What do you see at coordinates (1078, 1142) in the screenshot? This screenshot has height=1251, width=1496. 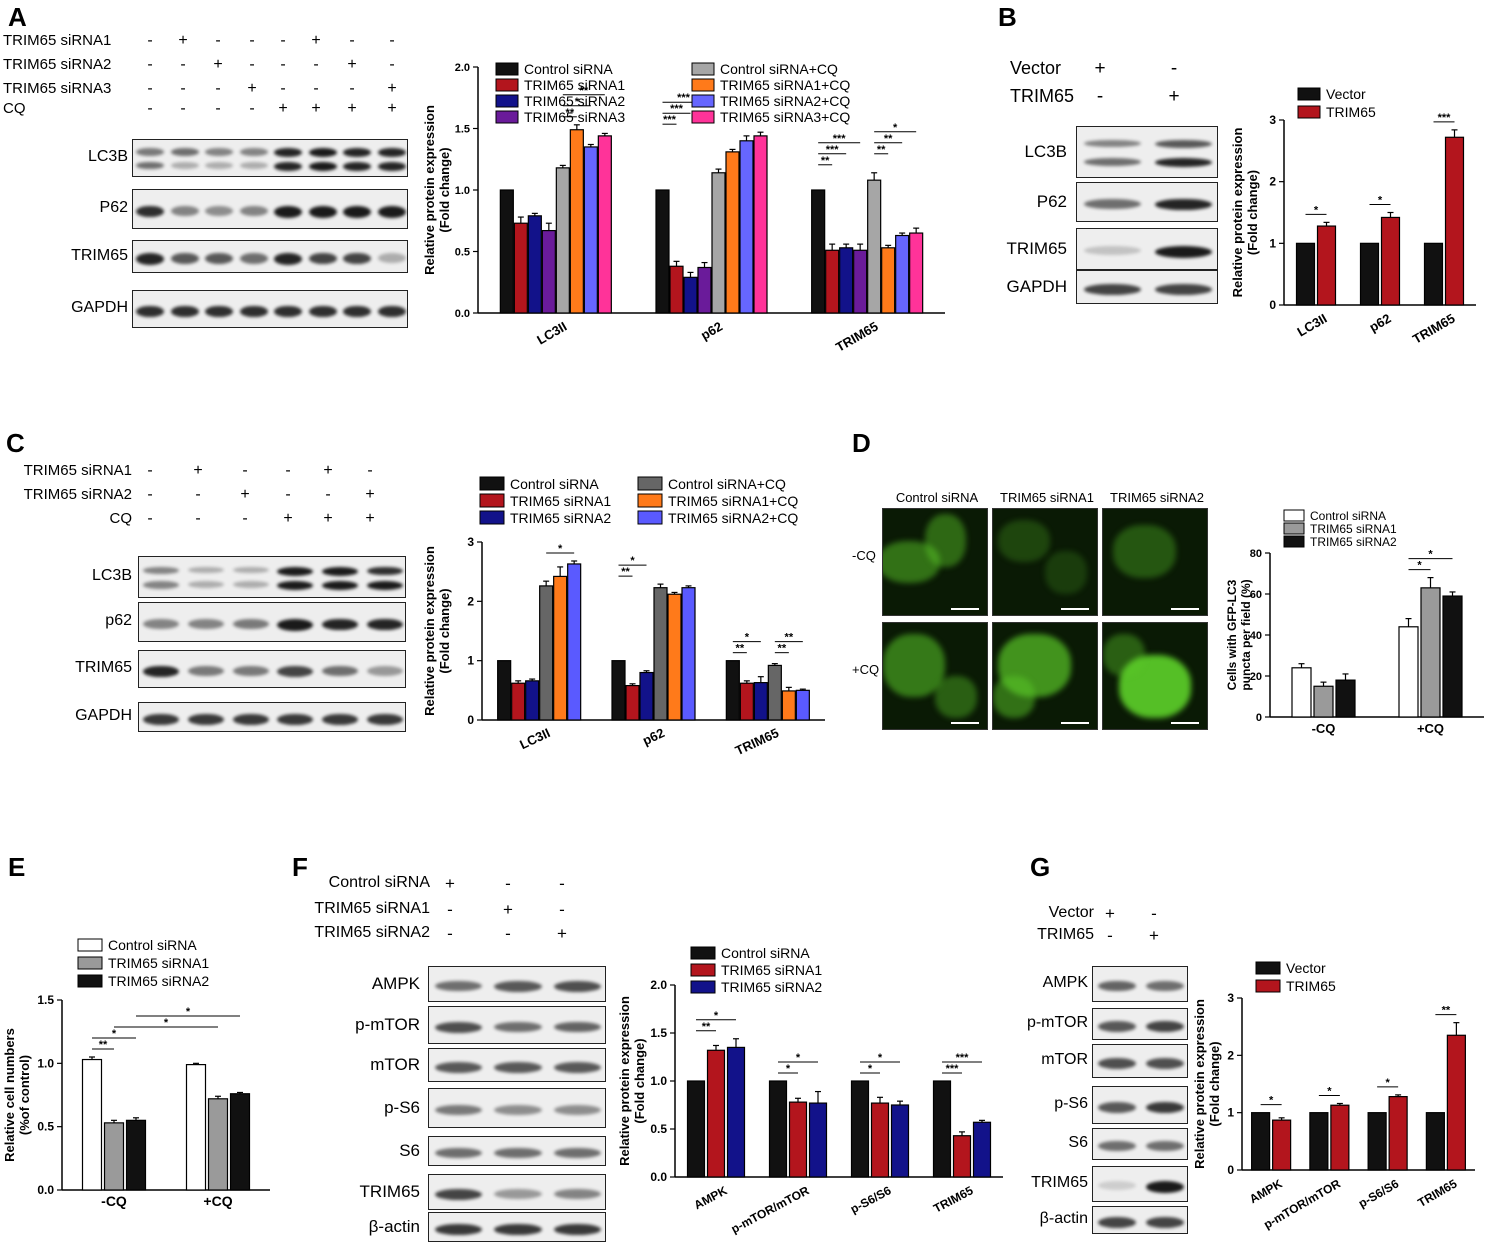 I see `wb-g-label-s6: S6` at bounding box center [1078, 1142].